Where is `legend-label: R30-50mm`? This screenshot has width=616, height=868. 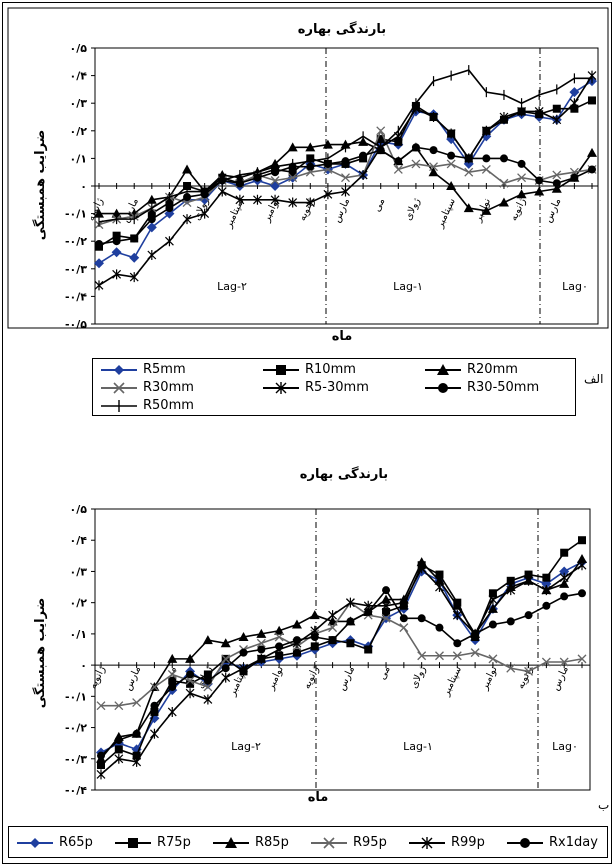 legend-label: R30-50mm is located at coordinates (503, 387).